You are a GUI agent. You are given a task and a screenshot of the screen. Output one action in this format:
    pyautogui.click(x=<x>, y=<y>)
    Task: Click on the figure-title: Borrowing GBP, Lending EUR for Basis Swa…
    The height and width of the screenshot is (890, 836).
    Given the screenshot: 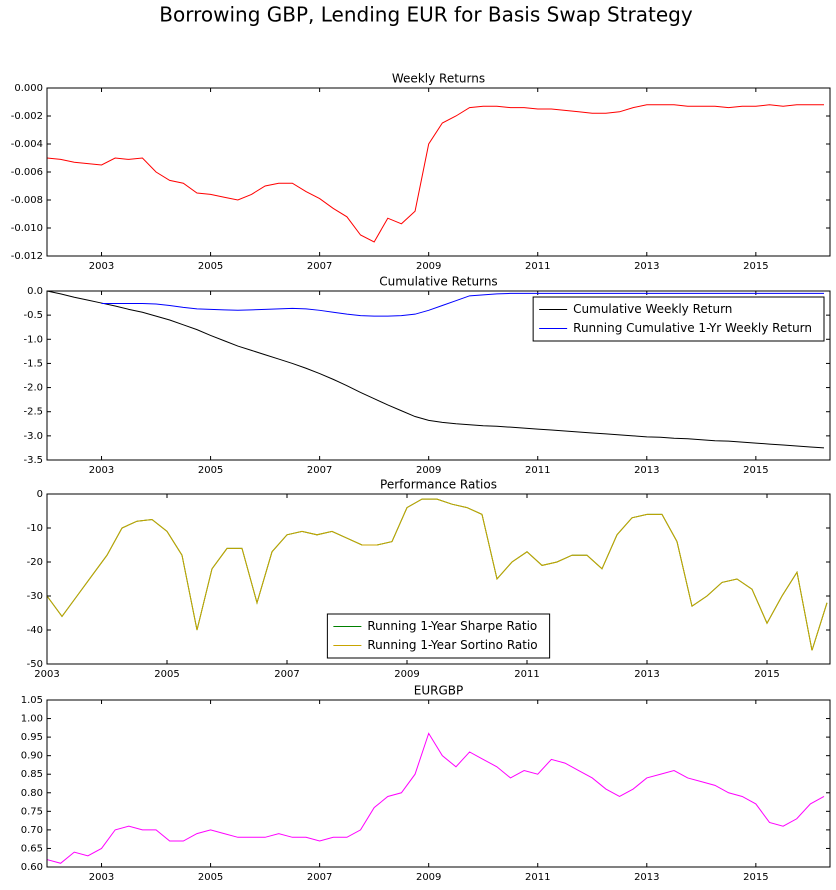 What is the action you would take?
    pyautogui.click(x=426, y=15)
    